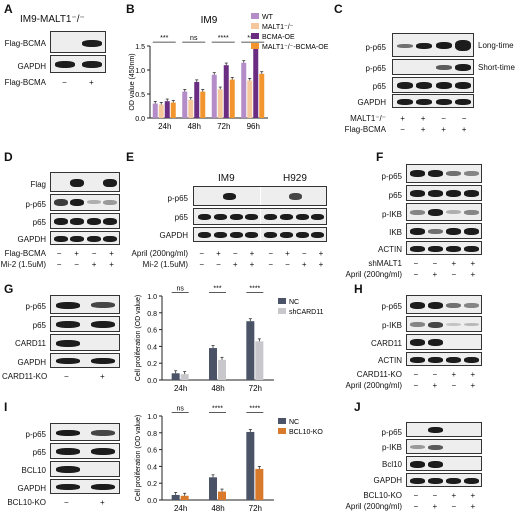 The image size is (520, 521). Describe the element at coordinates (6, 407) in the screenshot. I see `panel-letter-i: I` at that location.